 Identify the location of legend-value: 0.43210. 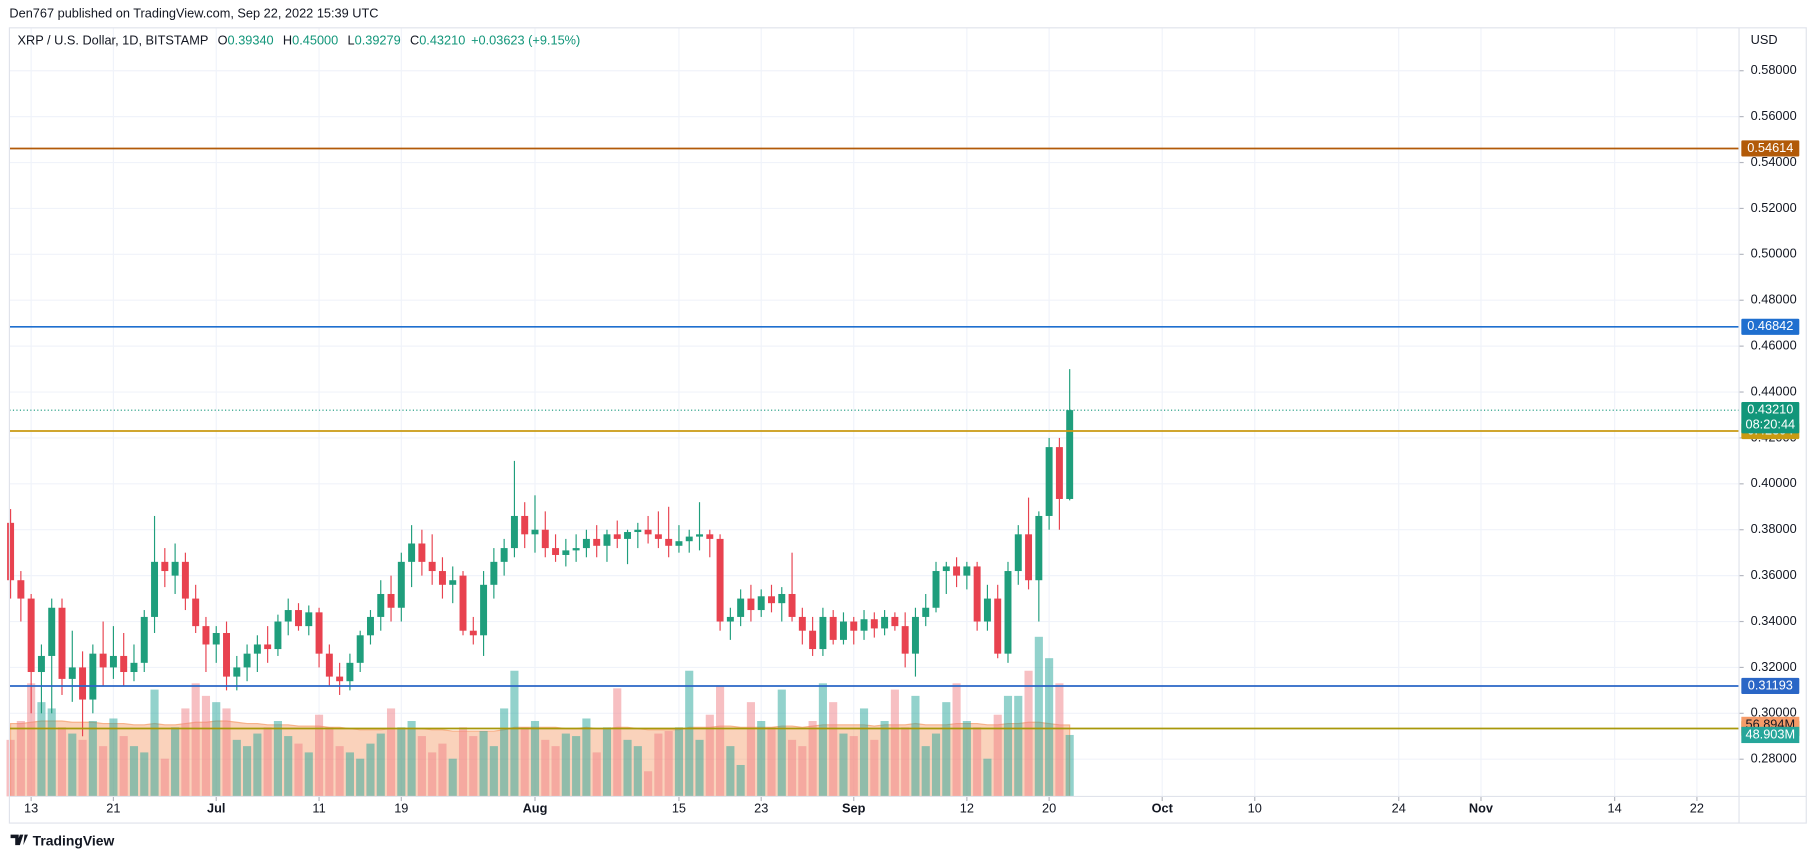
(442, 40).